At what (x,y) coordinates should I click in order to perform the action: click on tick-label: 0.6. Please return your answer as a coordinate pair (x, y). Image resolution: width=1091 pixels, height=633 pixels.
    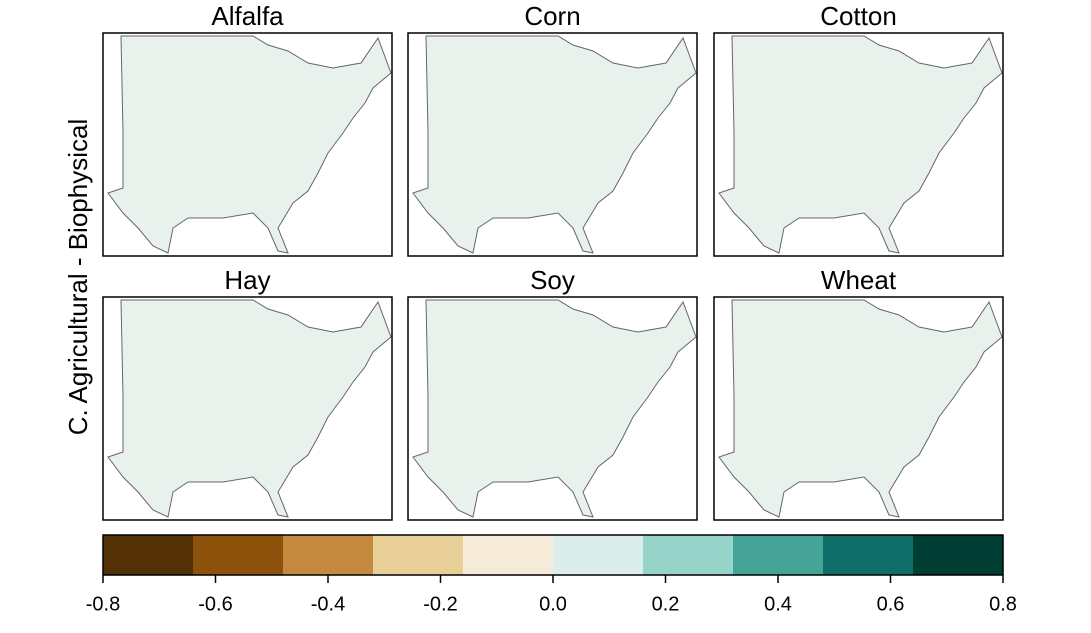
    Looking at the image, I should click on (891, 604).